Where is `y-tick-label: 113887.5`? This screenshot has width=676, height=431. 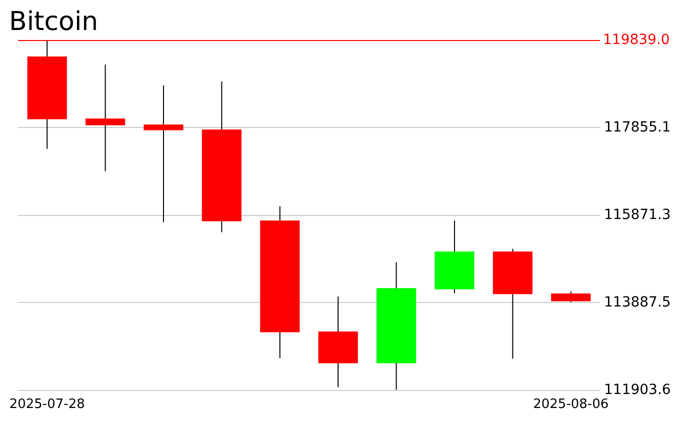 y-tick-label: 113887.5 is located at coordinates (637, 302).